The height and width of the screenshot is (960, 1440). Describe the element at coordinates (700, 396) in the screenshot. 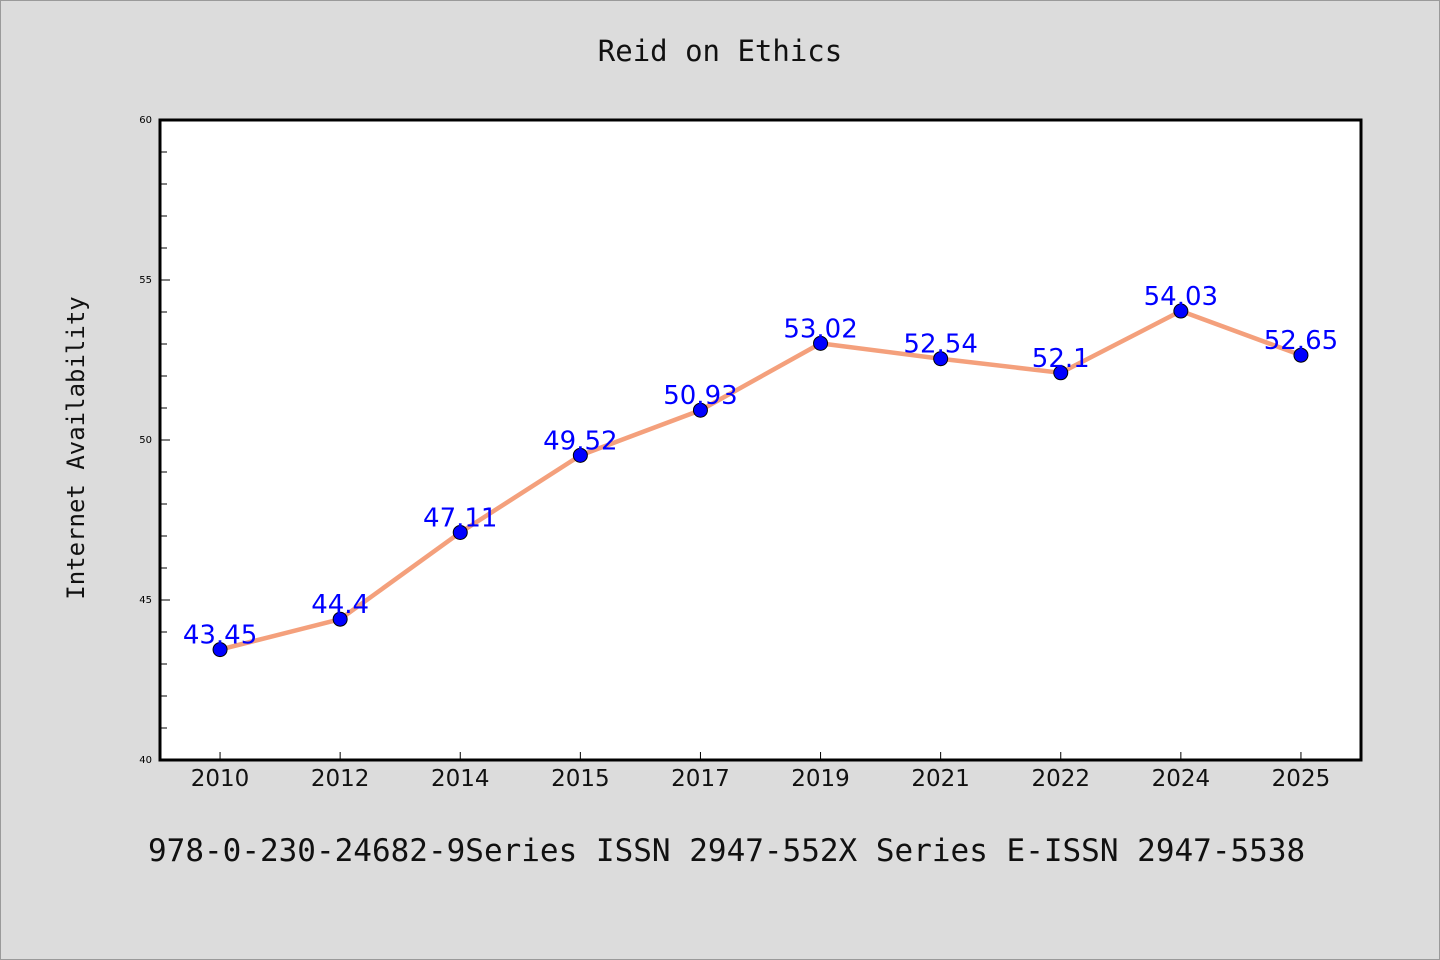

I see `data-label: 50.93` at that location.